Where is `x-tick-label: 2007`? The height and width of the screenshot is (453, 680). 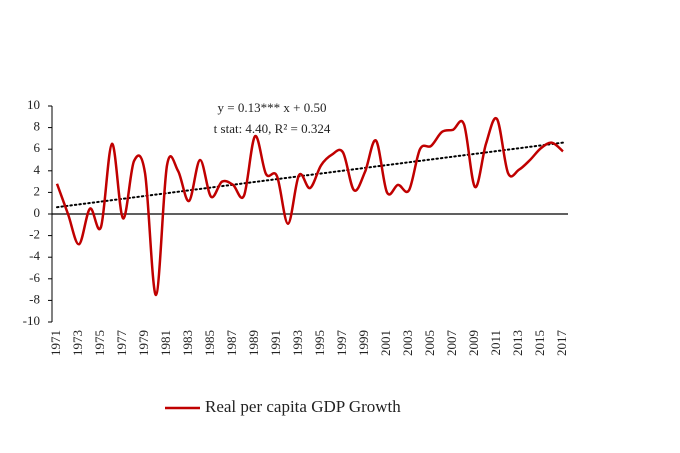
x-tick-label: 2007 is located at coordinates (451, 343).